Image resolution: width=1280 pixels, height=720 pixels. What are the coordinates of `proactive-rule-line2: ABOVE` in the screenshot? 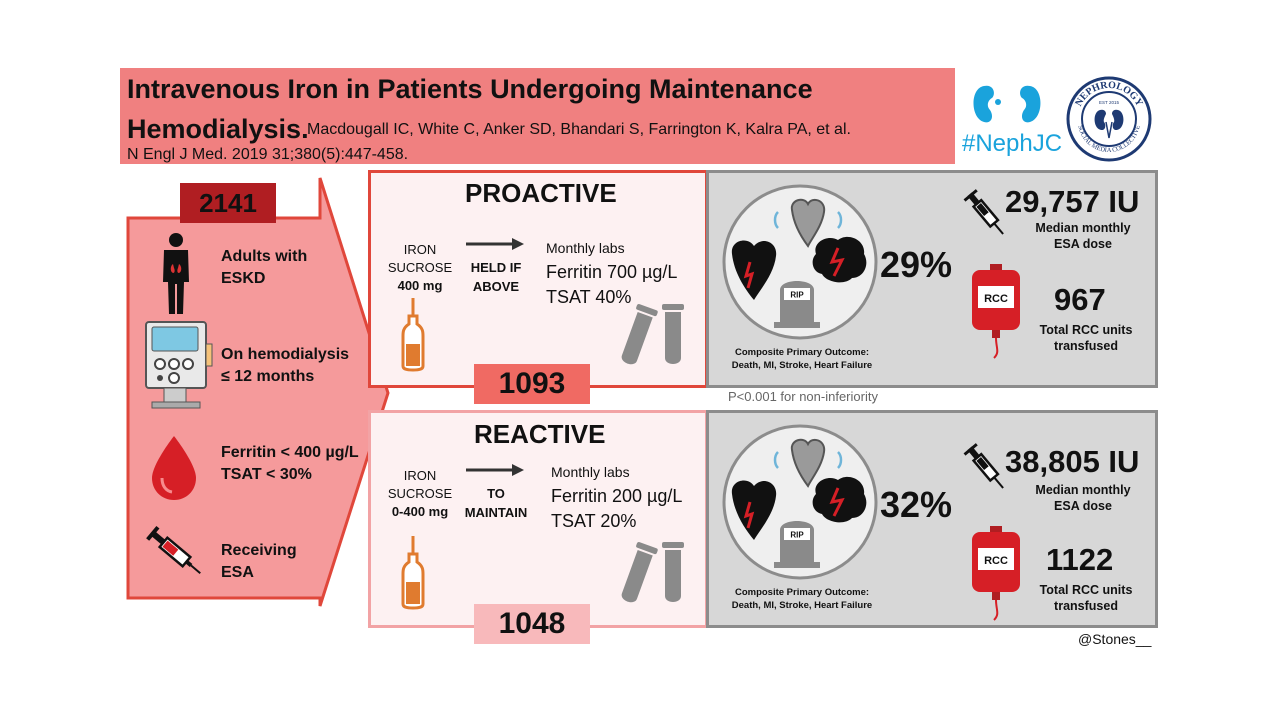 It's located at (496, 286).